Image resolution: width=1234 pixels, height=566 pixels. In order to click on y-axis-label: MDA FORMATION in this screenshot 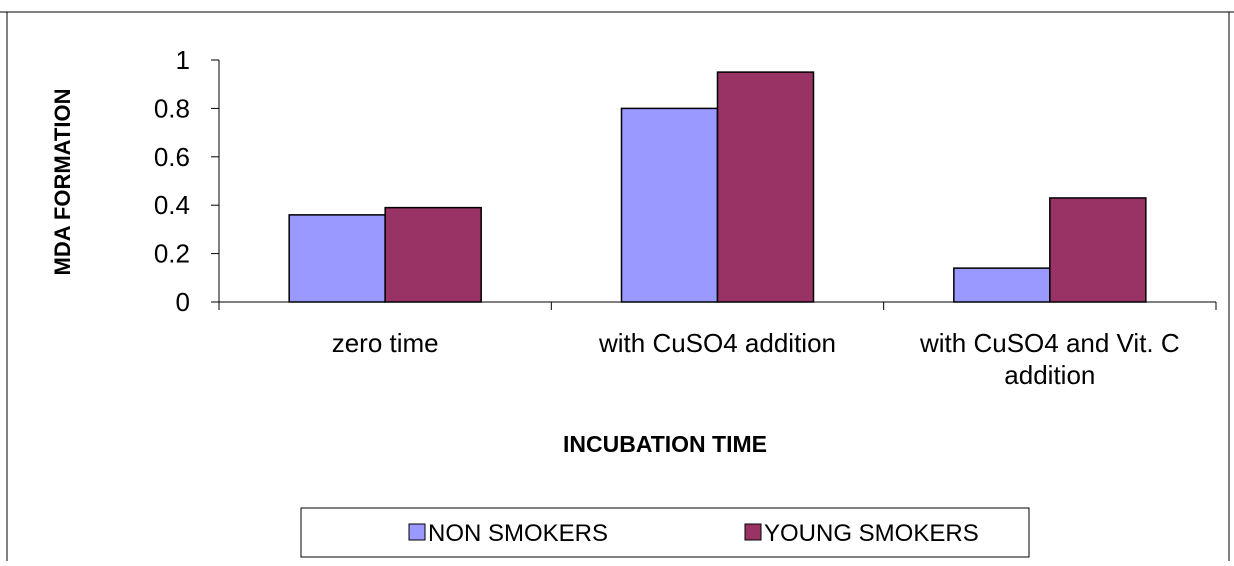, I will do `click(62, 182)`.